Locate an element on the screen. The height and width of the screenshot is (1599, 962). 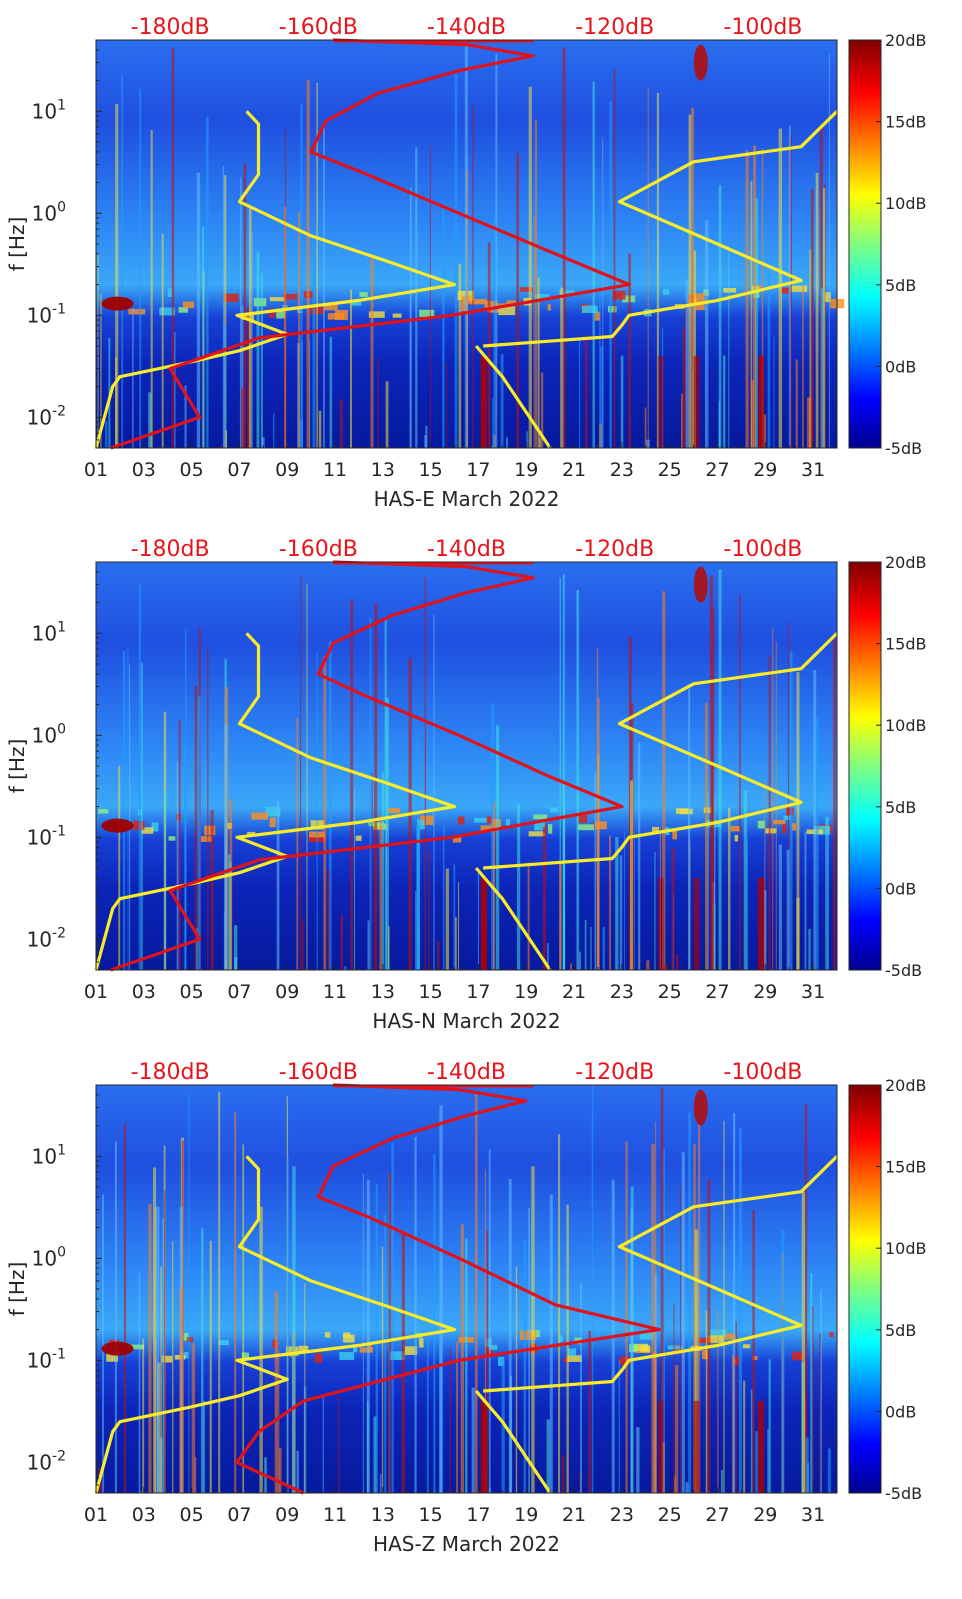
colorbar is located at coordinates (865, 1289).